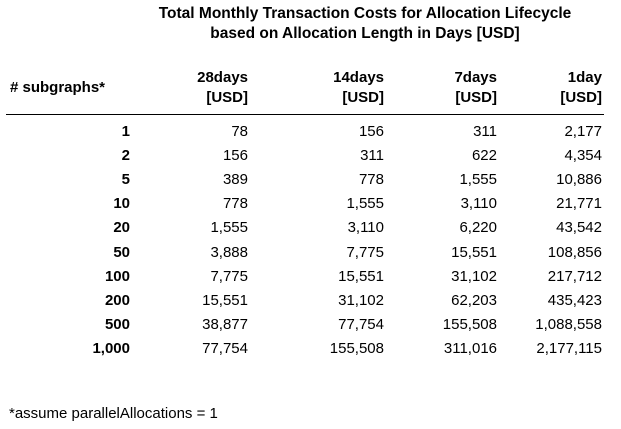  Describe the element at coordinates (229, 276) in the screenshot. I see `cell-28days: 7,775` at that location.